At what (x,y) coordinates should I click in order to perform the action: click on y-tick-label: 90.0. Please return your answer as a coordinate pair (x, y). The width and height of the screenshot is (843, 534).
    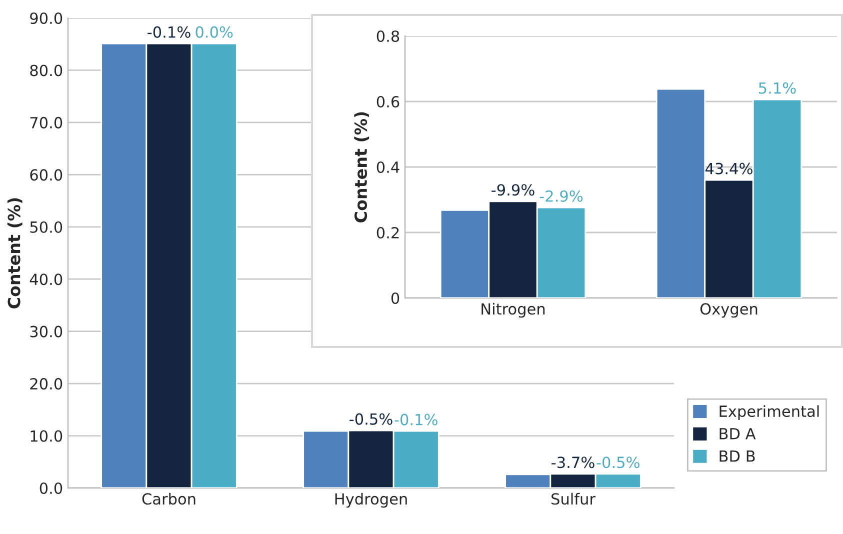
    Looking at the image, I should click on (46, 18).